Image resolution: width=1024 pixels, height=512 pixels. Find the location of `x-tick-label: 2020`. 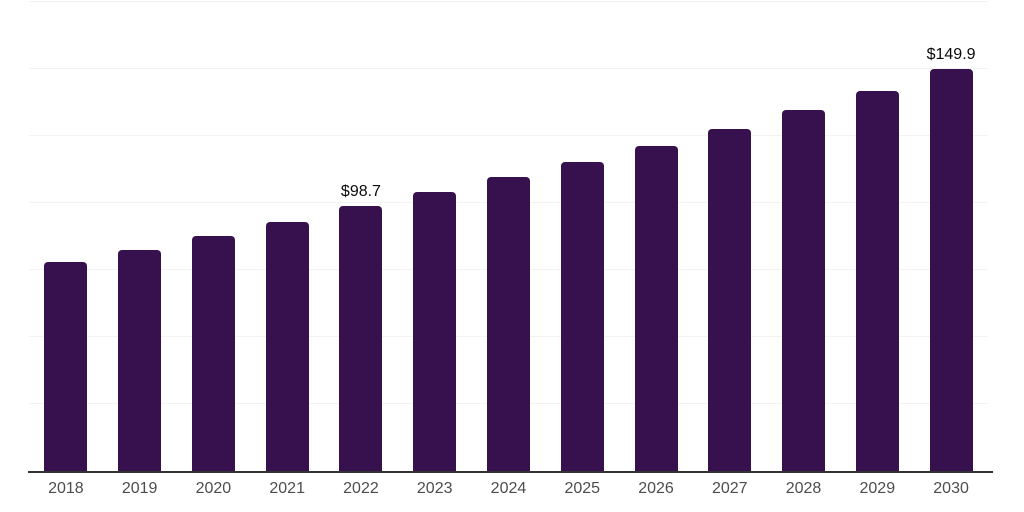

x-tick-label: 2020 is located at coordinates (213, 488).